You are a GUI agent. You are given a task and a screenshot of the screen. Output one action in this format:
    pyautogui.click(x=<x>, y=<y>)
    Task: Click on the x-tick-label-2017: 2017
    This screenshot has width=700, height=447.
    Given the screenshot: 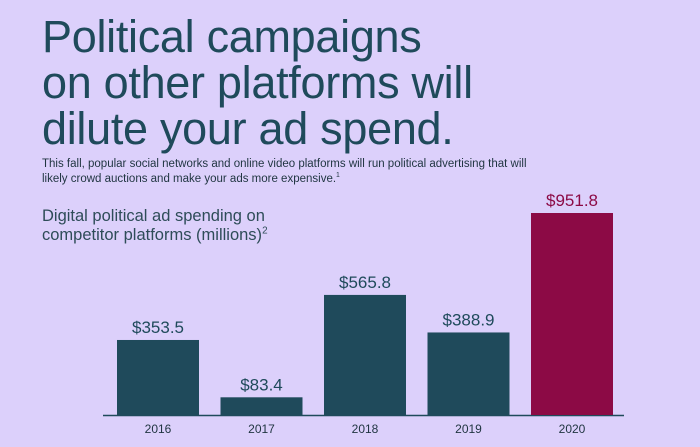 What is the action you would take?
    pyautogui.click(x=261, y=429)
    